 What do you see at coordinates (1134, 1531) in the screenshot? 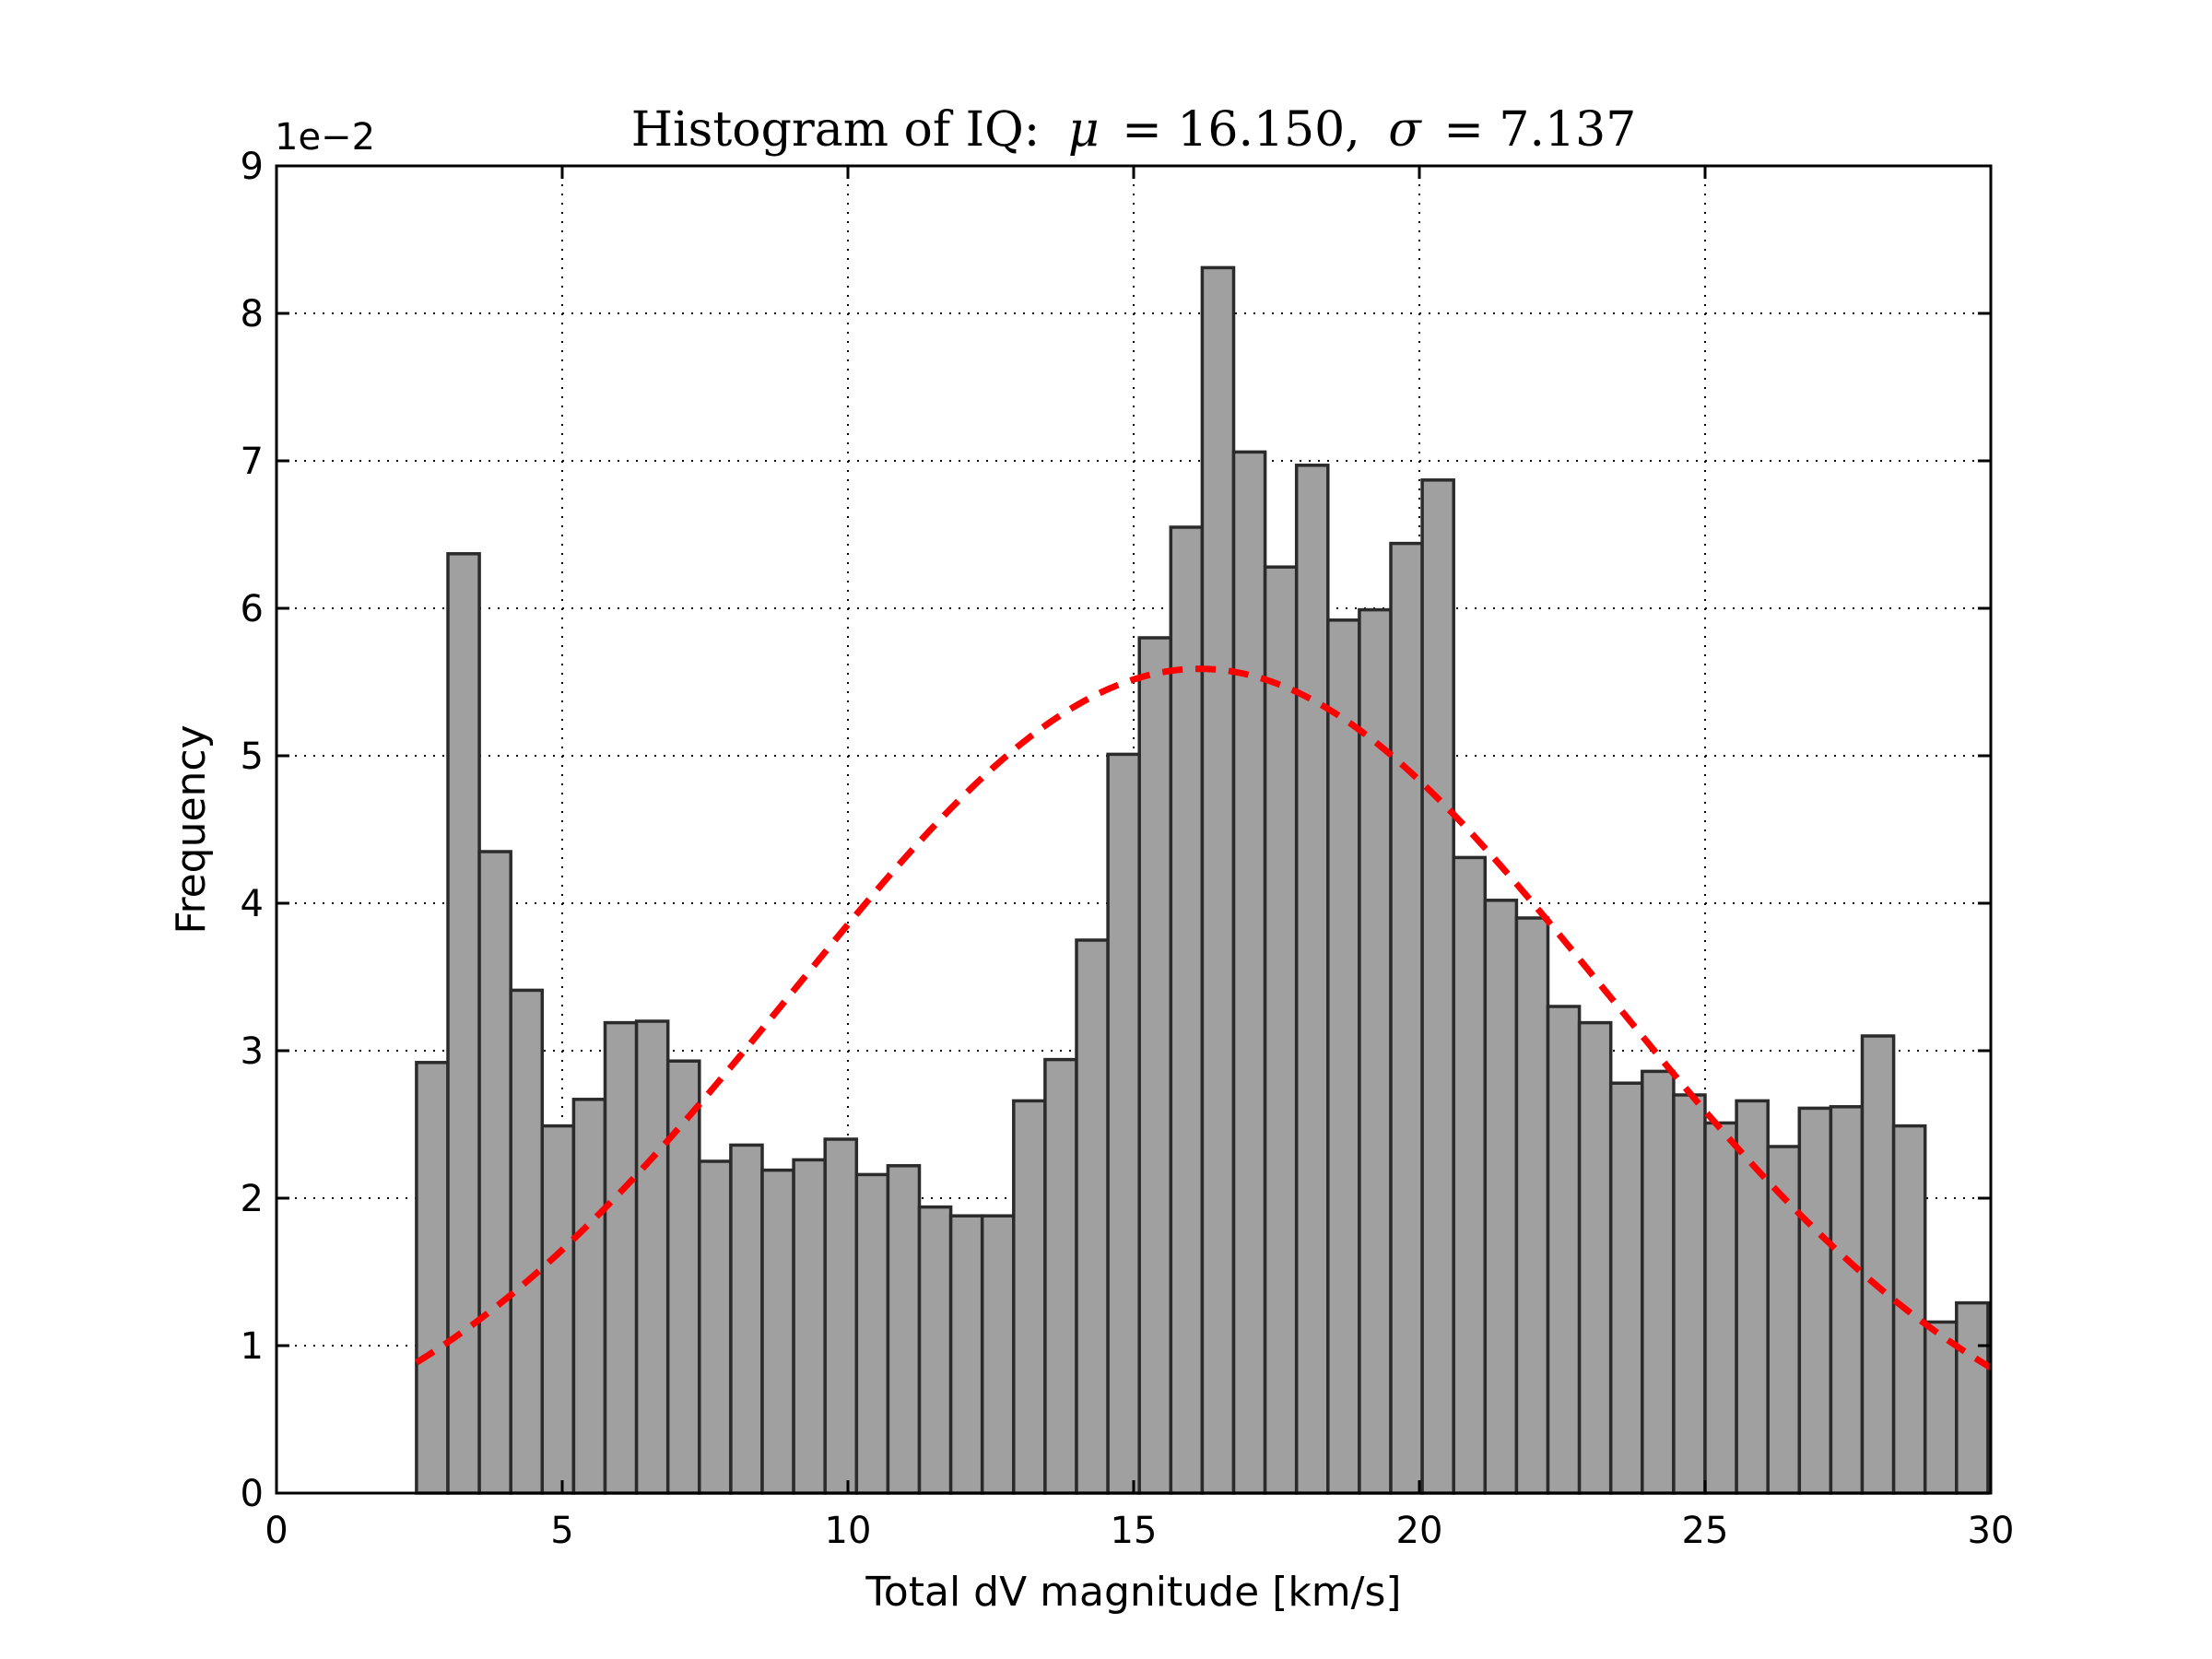
I see `x-tick-label: 15` at bounding box center [1134, 1531].